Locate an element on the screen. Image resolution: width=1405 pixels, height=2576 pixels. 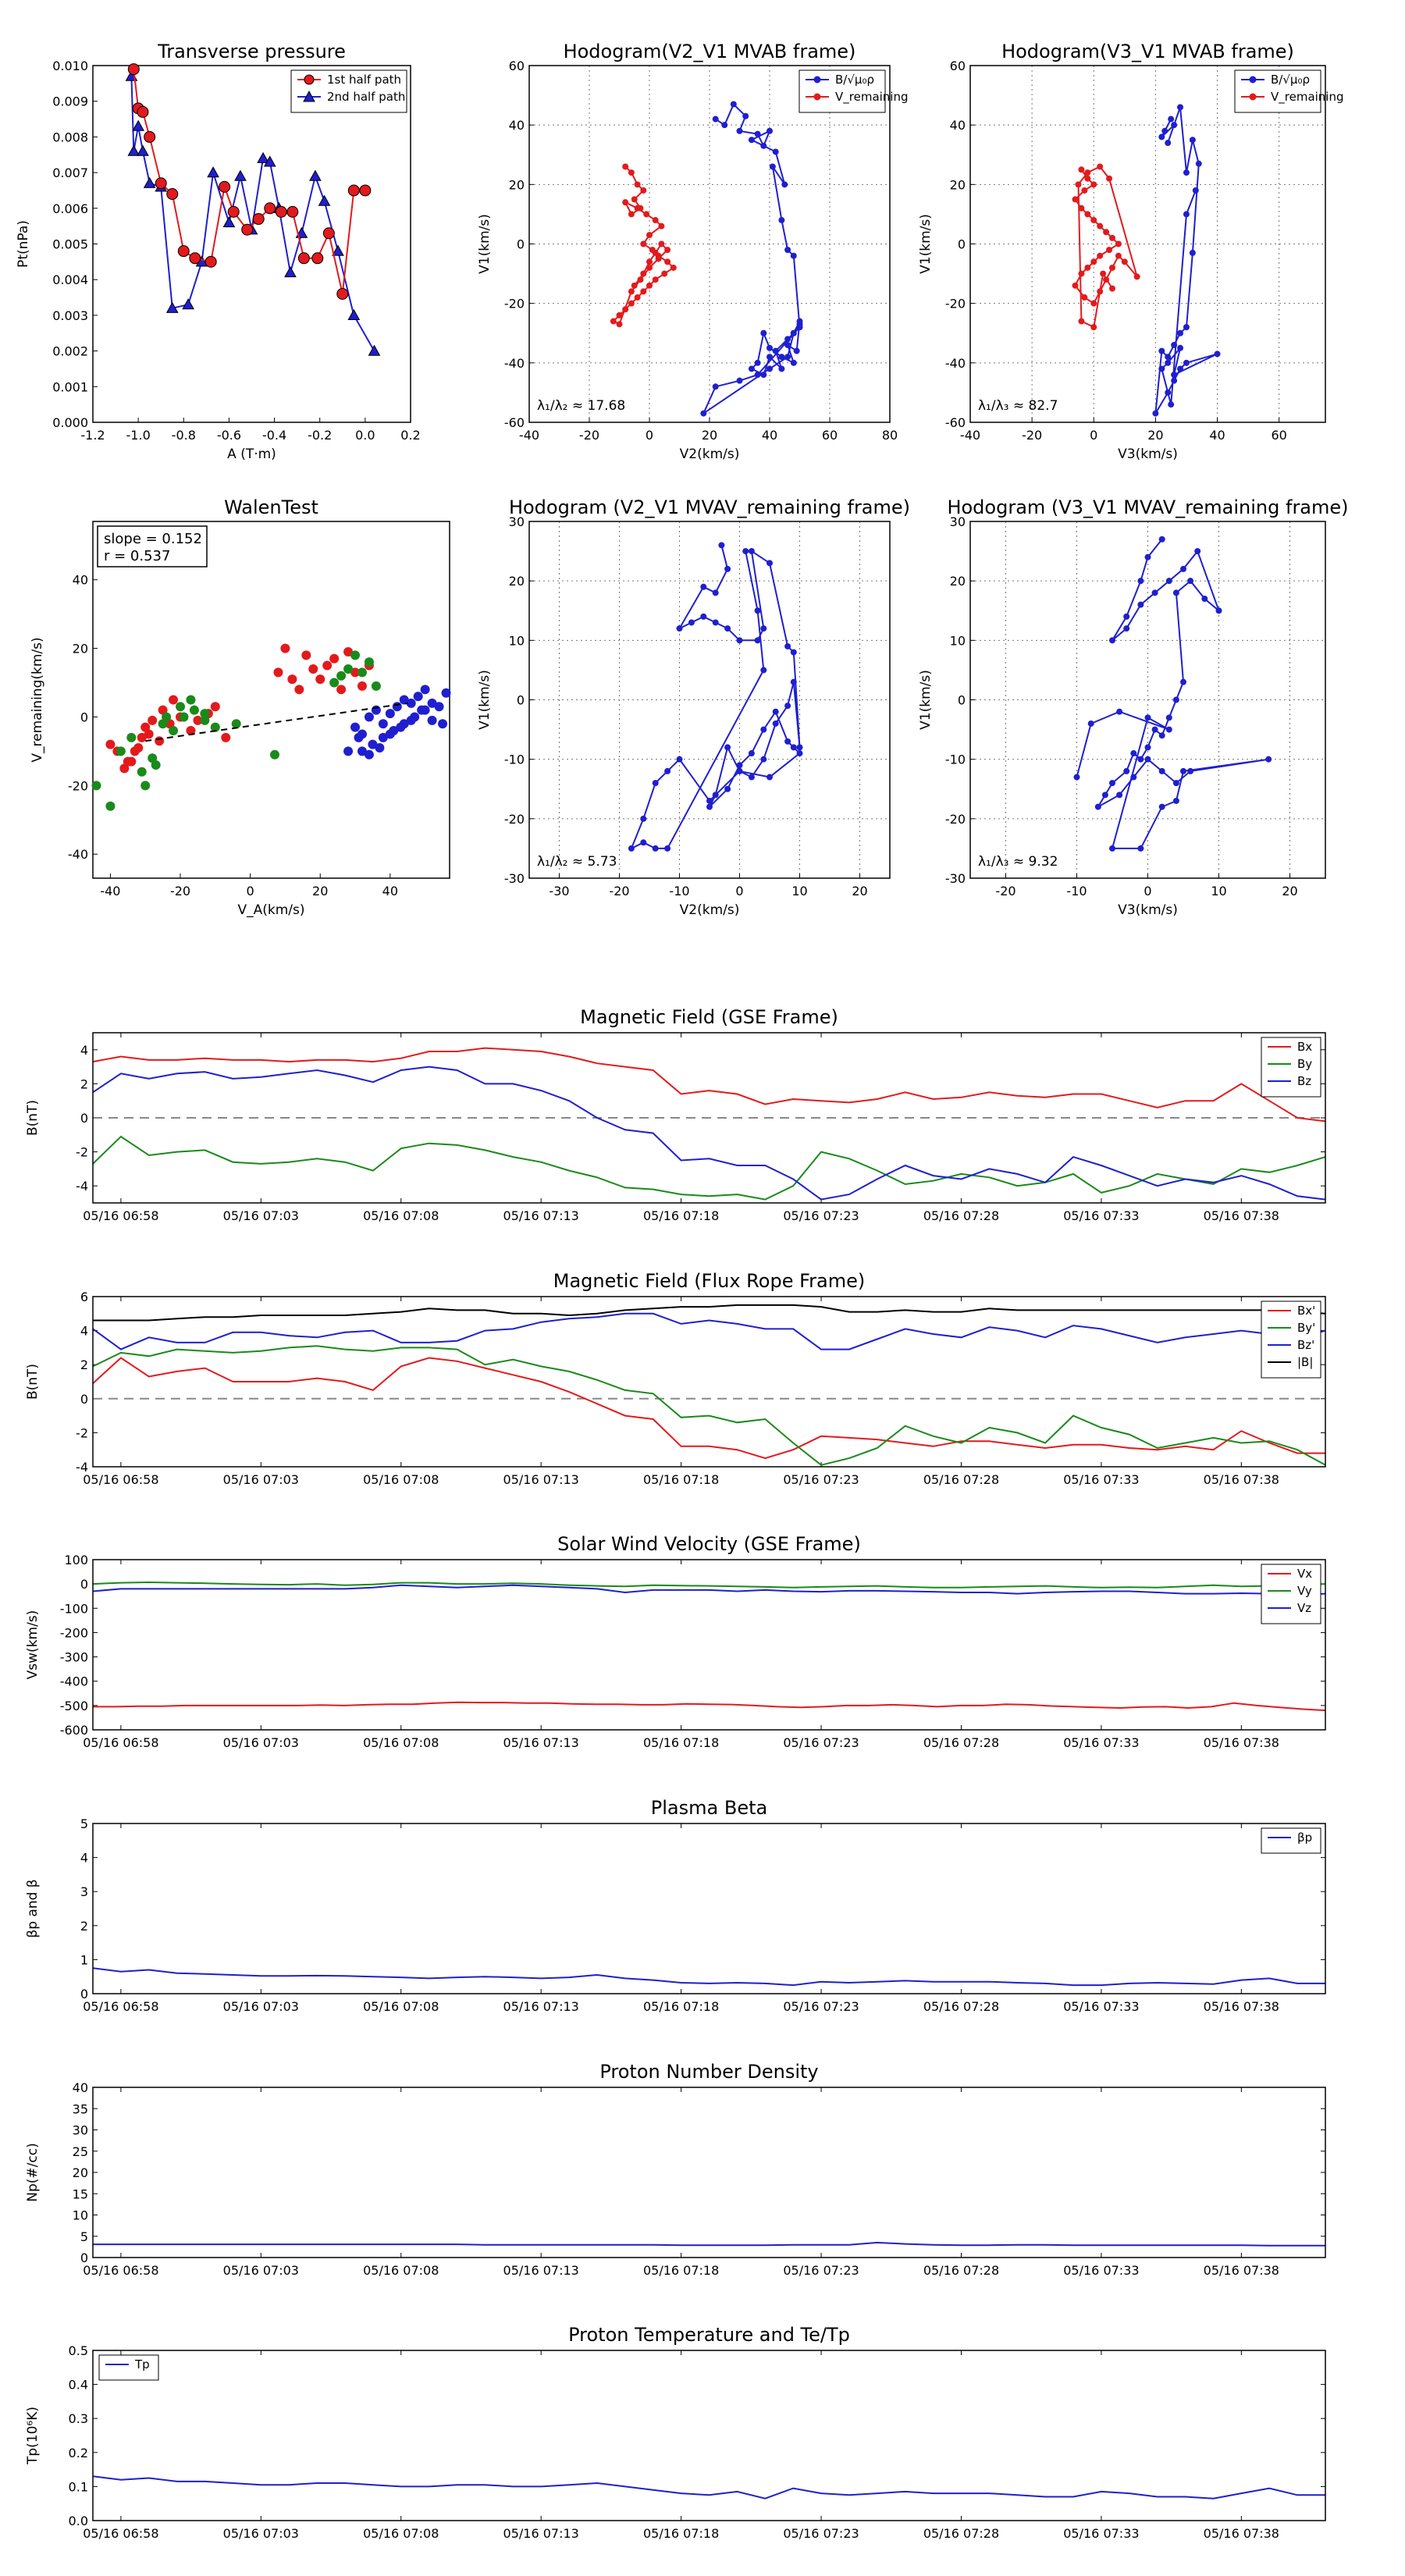
plot-title: Magnetic Field (GSE Frame) is located at coordinates (709, 1017).